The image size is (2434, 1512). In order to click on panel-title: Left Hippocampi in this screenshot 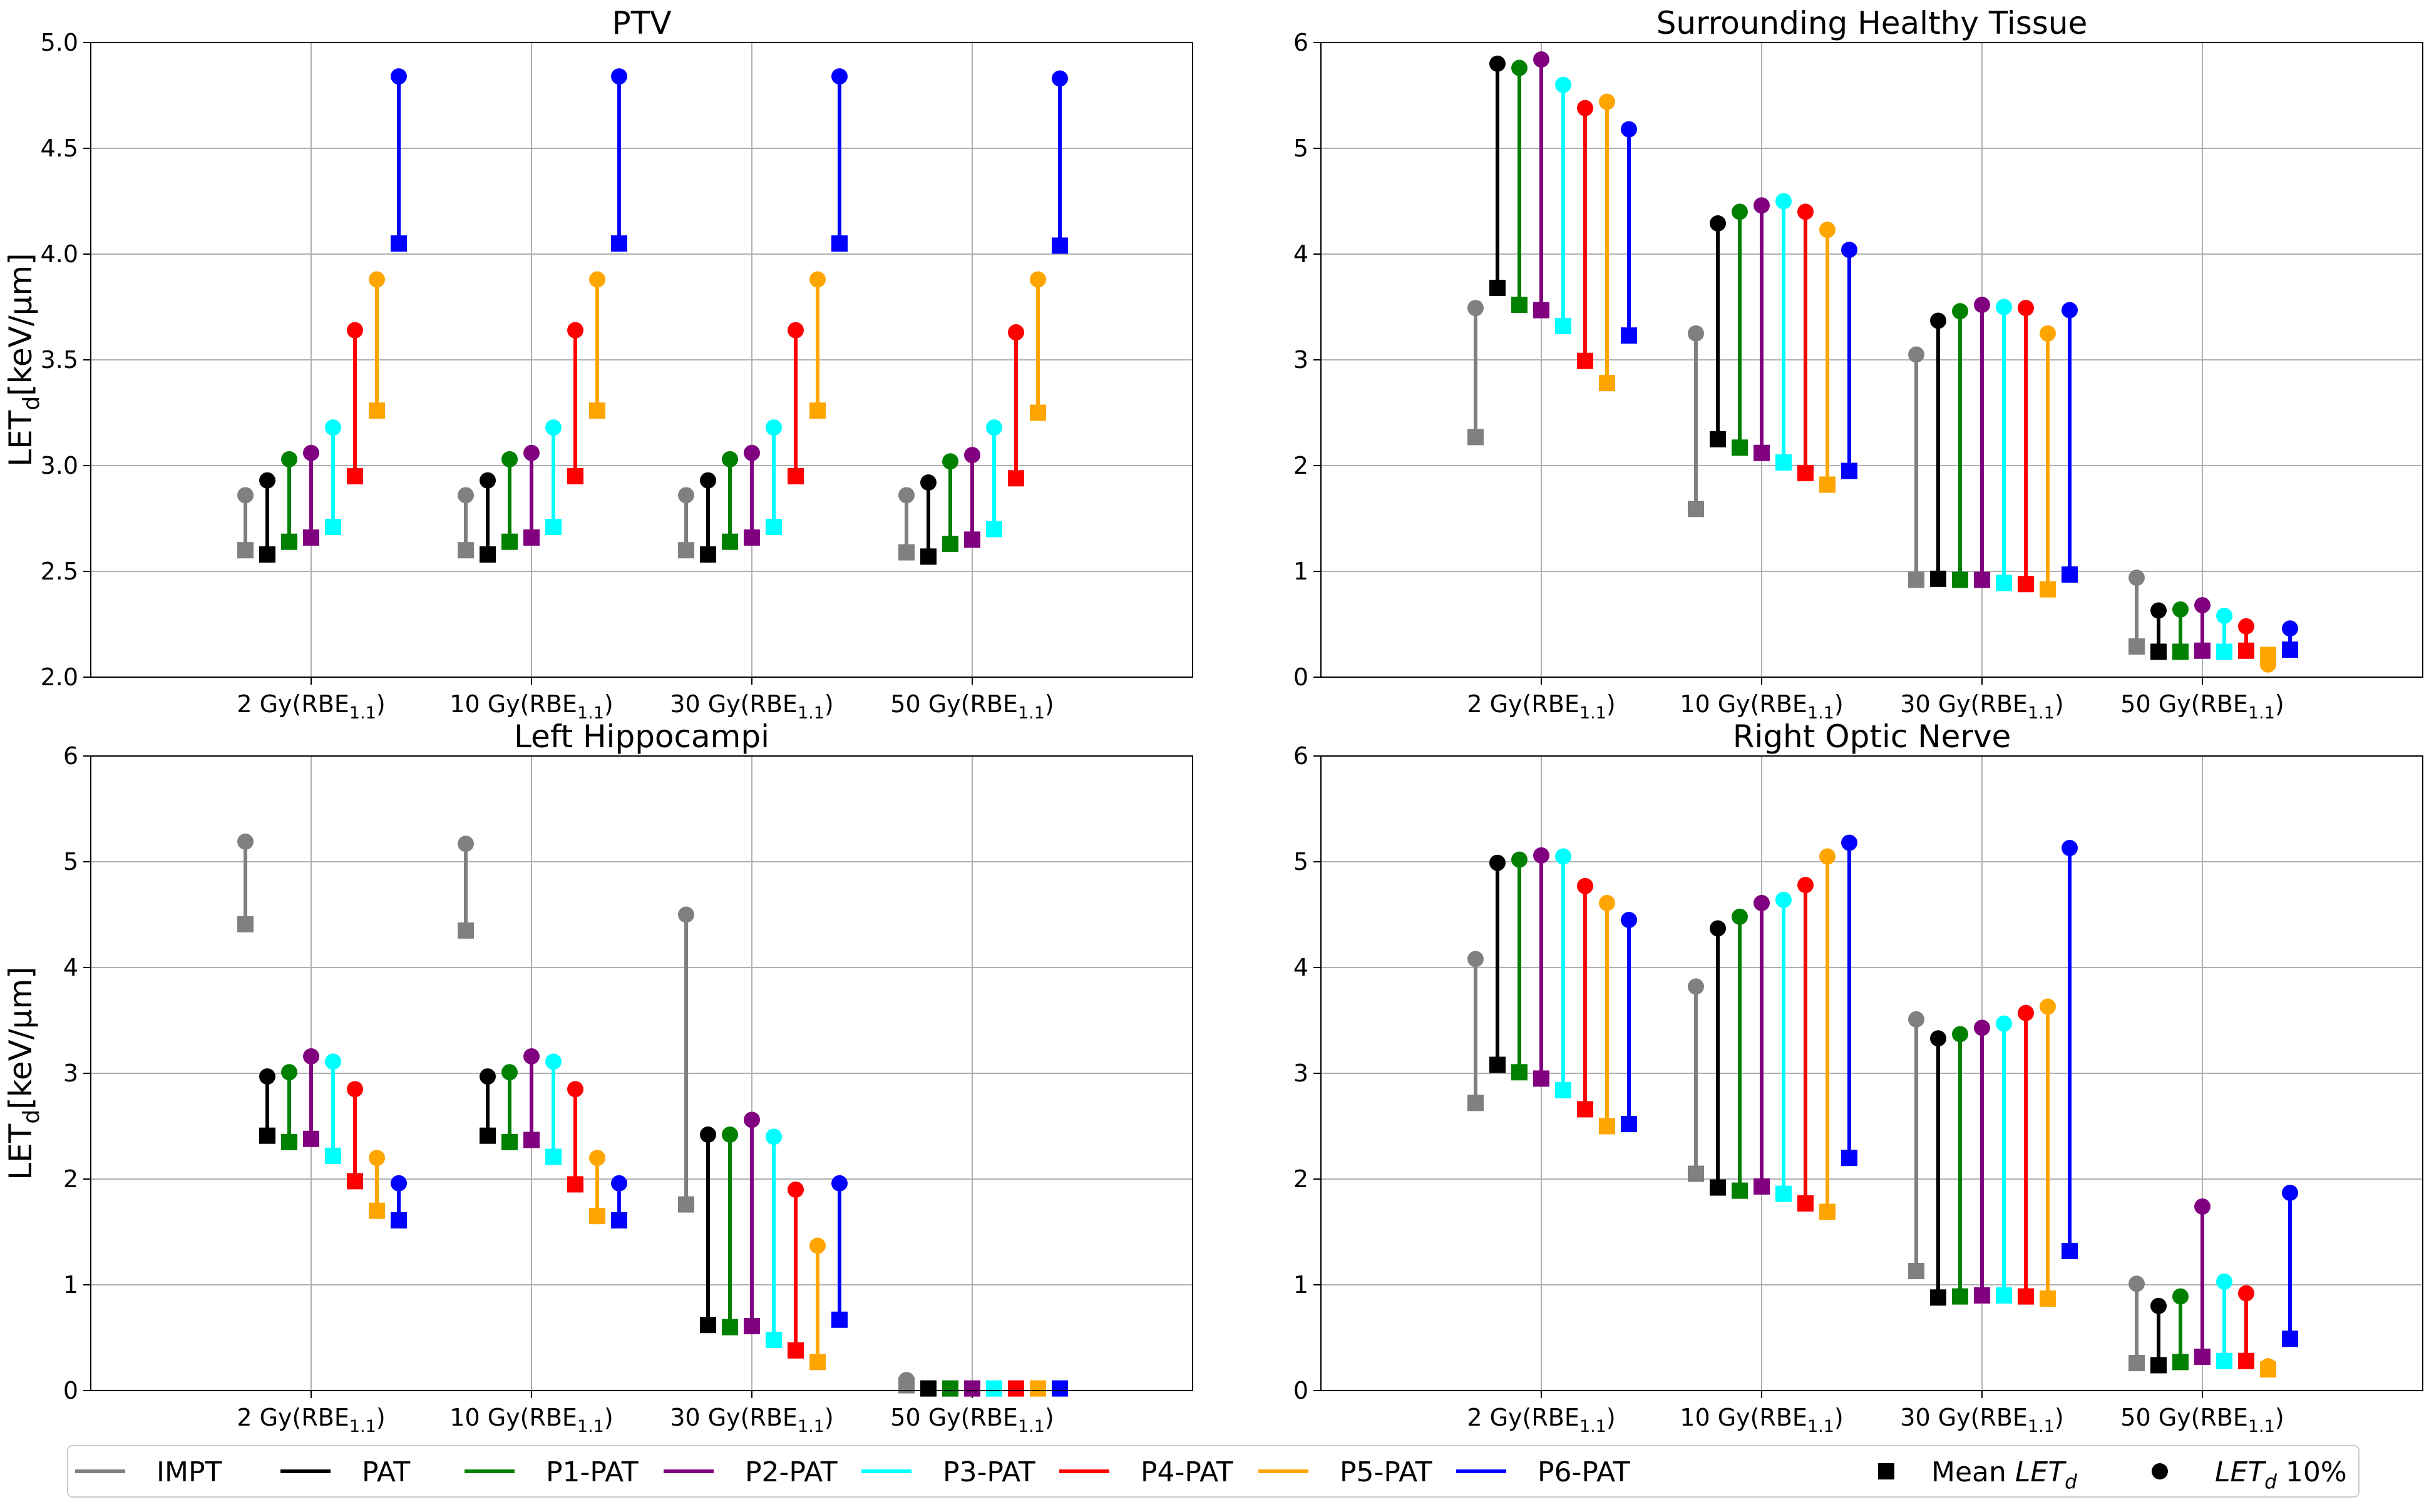, I will do `click(641, 736)`.